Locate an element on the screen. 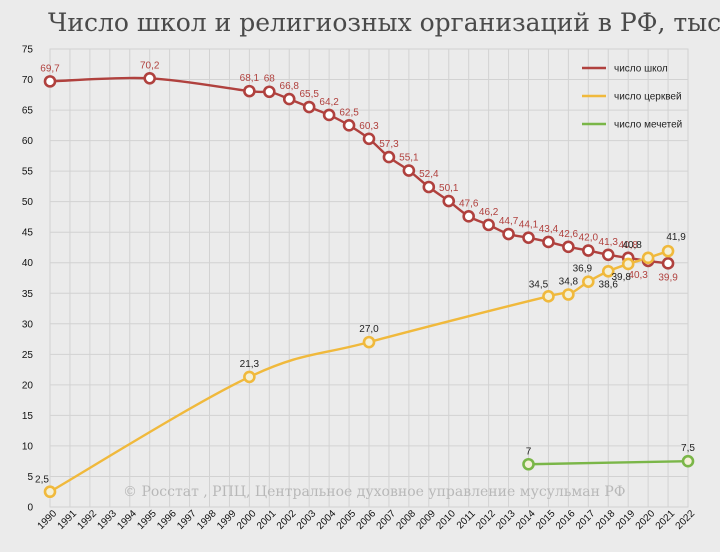 The width and height of the screenshot is (720, 552). x-tick-label: 2013 is located at coordinates (506, 520).